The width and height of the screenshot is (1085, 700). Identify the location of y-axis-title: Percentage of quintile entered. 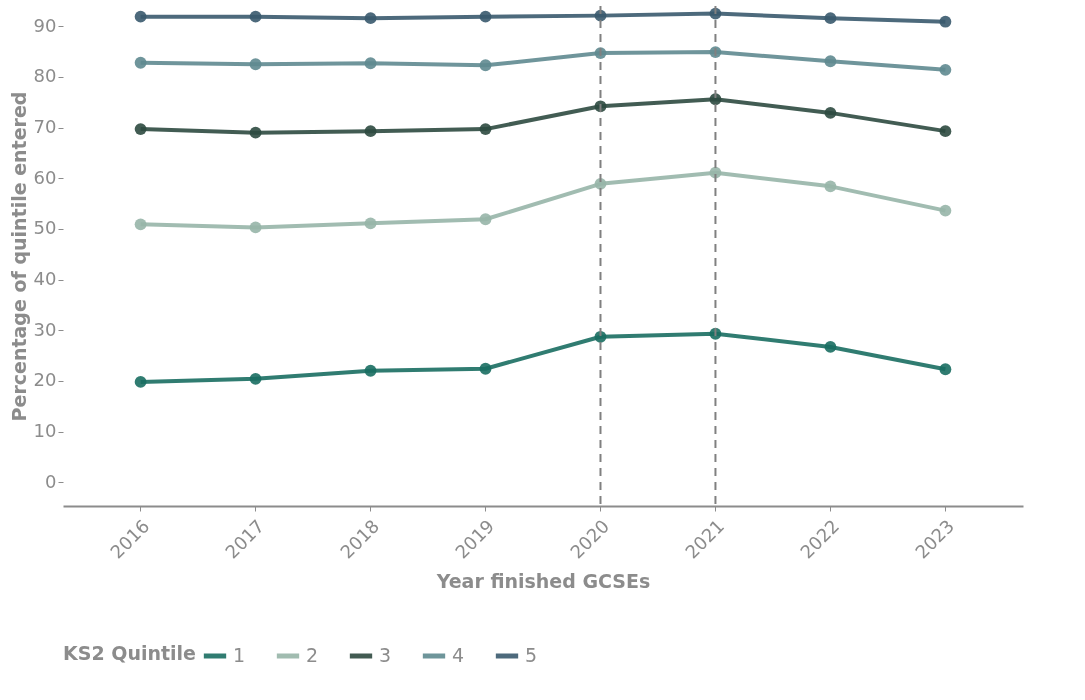
(18, 256).